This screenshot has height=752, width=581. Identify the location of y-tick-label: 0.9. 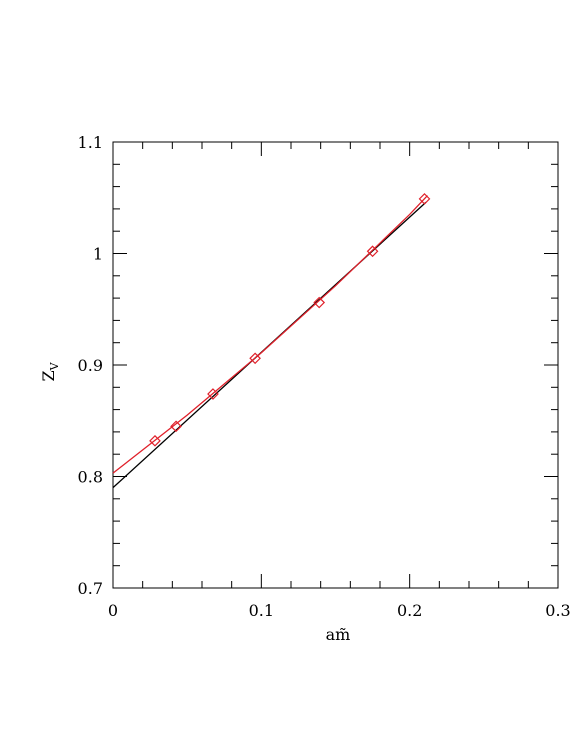
(90, 365).